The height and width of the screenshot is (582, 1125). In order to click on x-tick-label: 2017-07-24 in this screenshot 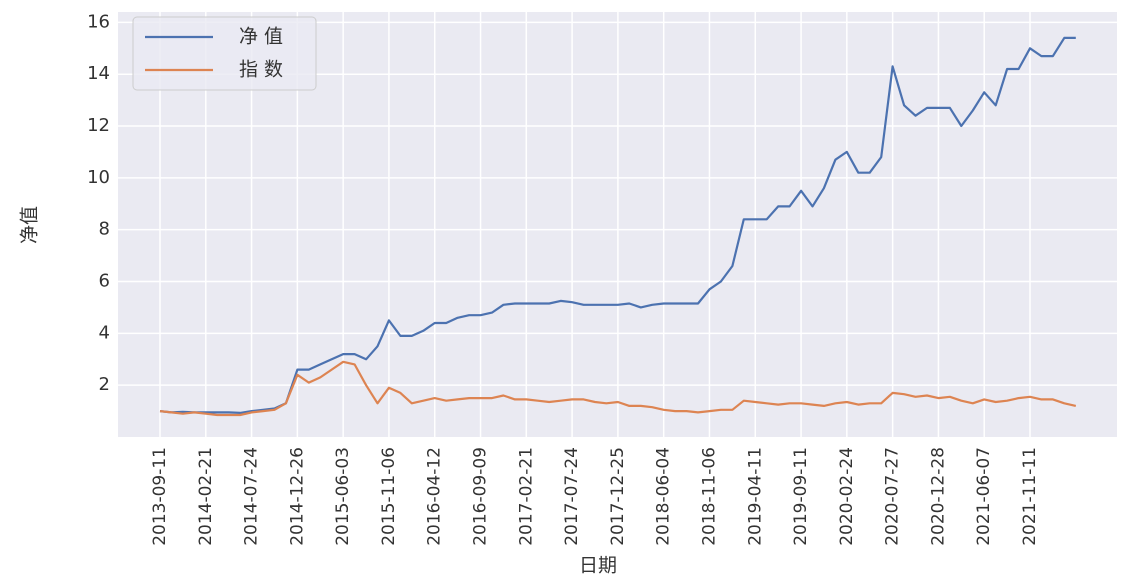, I will do `click(572, 496)`.